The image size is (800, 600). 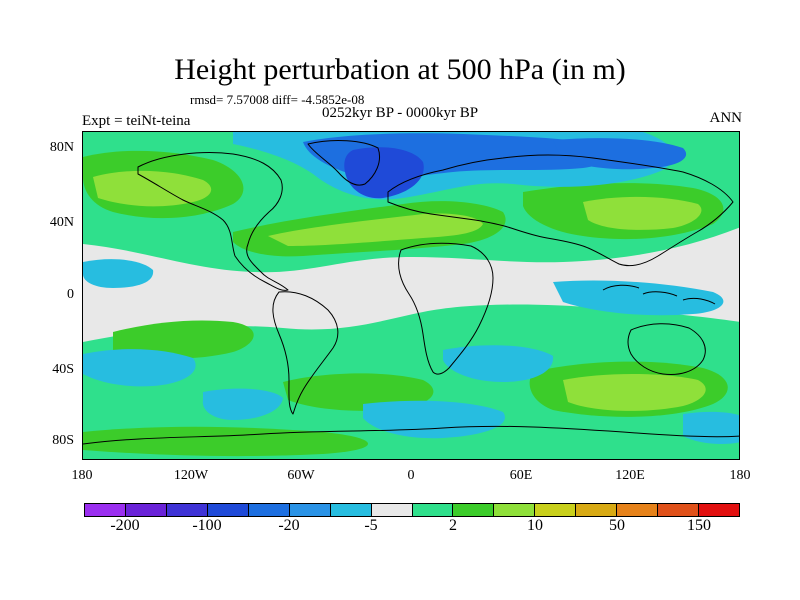 What do you see at coordinates (139, 368) in the screenshot?
I see `field-lightblue-southwest` at bounding box center [139, 368].